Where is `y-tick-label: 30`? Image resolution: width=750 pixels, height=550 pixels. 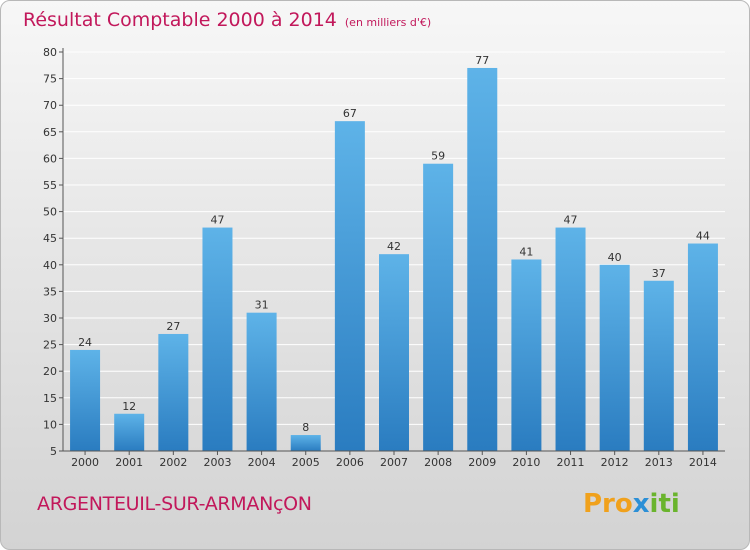
y-tick-label: 30 is located at coordinates (50, 318).